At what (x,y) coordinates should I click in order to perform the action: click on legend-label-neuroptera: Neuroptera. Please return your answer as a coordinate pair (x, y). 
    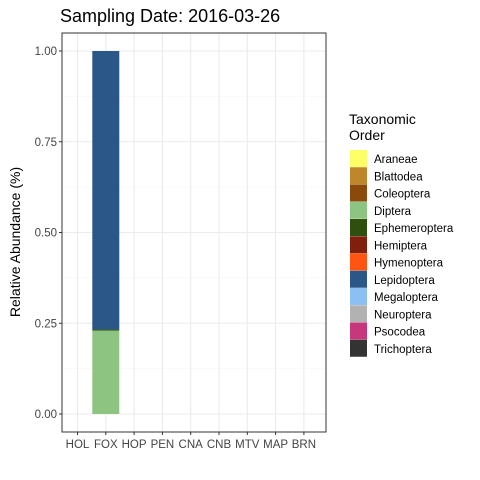
    Looking at the image, I should click on (403, 315).